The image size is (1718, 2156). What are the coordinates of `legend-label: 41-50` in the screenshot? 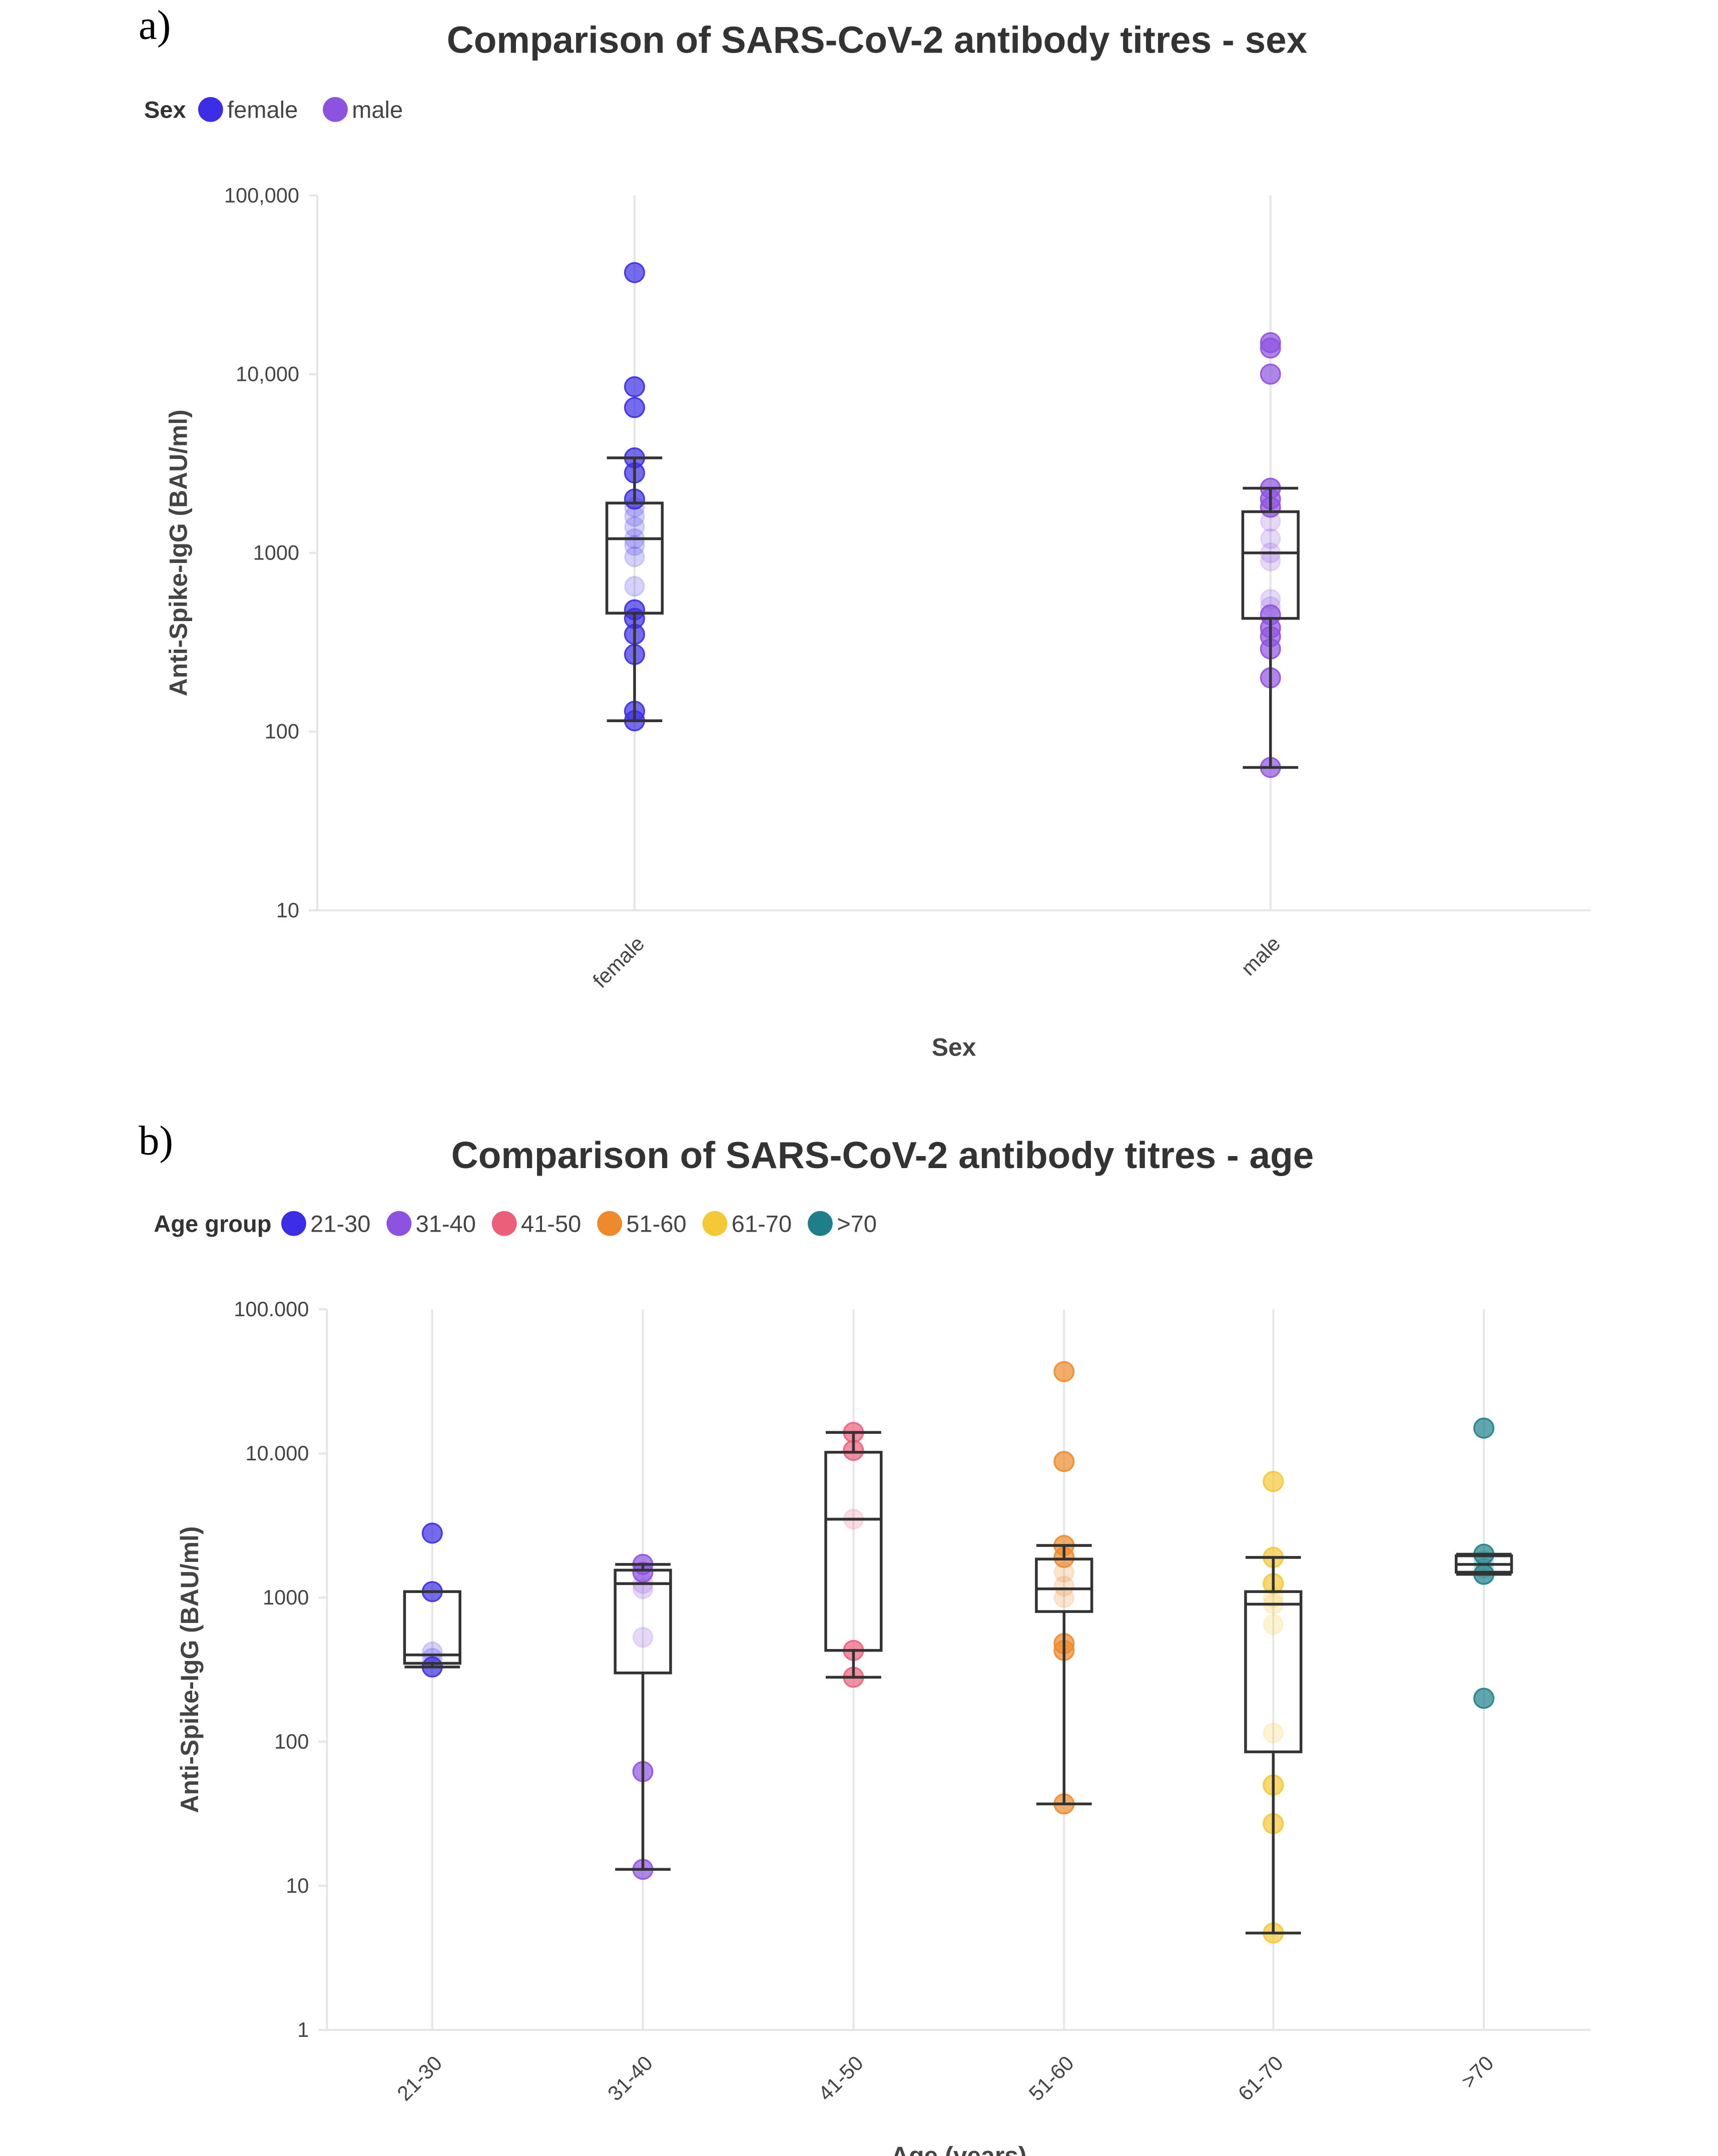 It's located at (551, 1223).